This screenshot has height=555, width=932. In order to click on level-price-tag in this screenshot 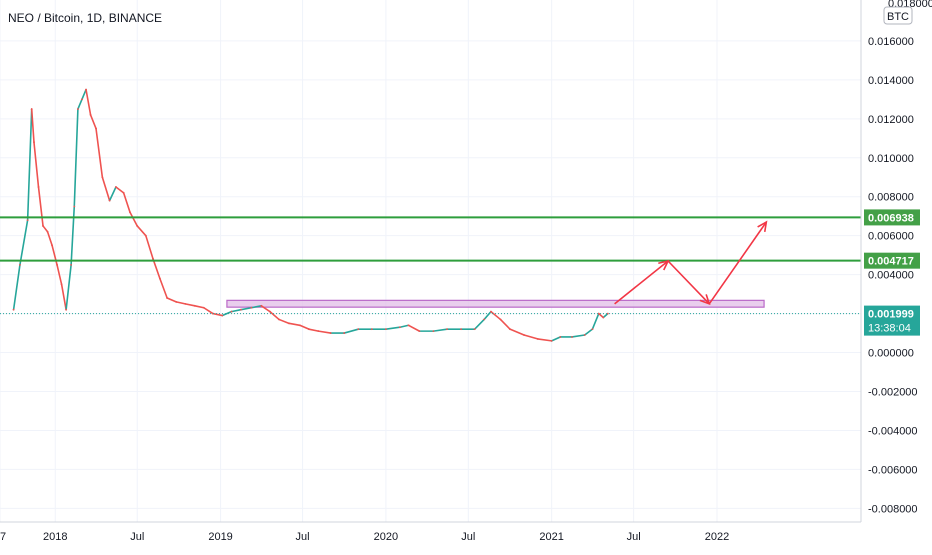, I will do `click(892, 217)`.